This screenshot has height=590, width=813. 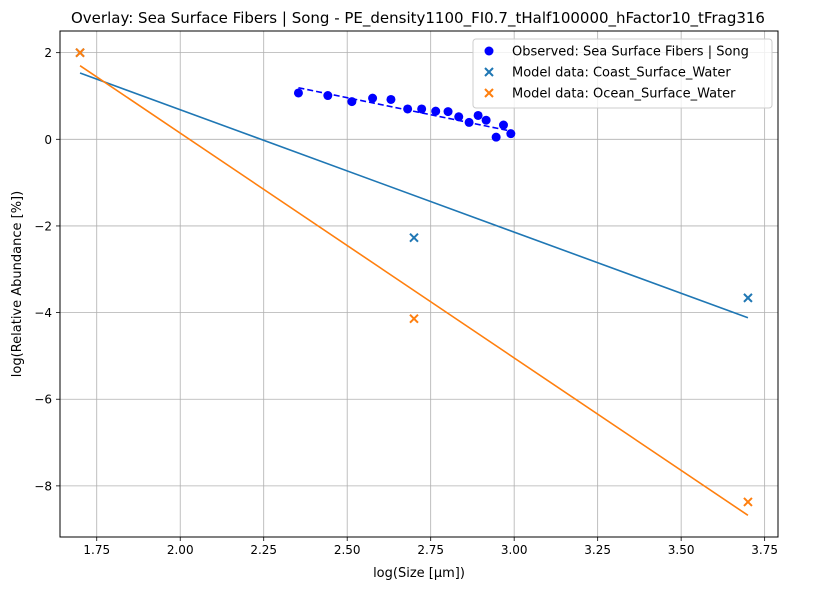 What do you see at coordinates (624, 94) in the screenshot?
I see `legend-label: Model data: Ocean_Surface_Water` at bounding box center [624, 94].